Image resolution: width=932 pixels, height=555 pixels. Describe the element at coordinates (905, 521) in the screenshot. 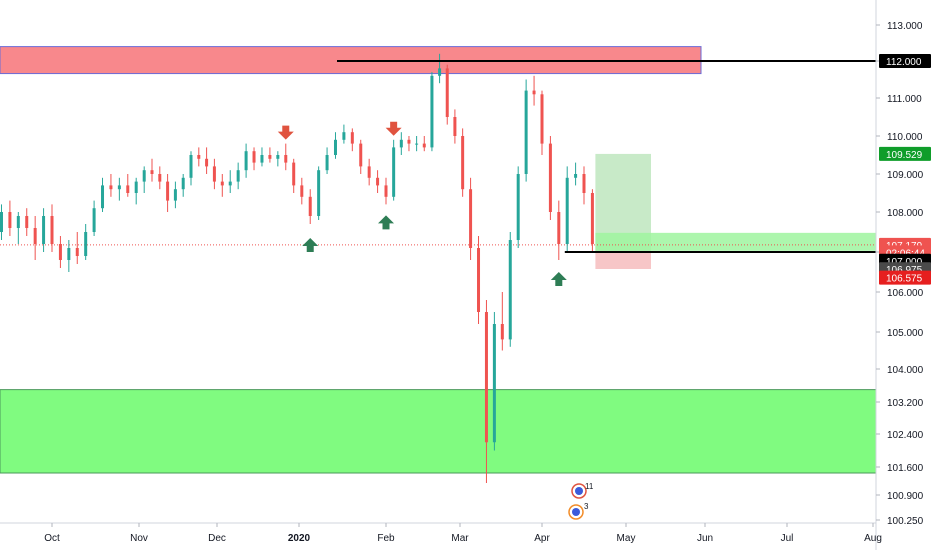

I see `y-tick-label: 100.250` at that location.